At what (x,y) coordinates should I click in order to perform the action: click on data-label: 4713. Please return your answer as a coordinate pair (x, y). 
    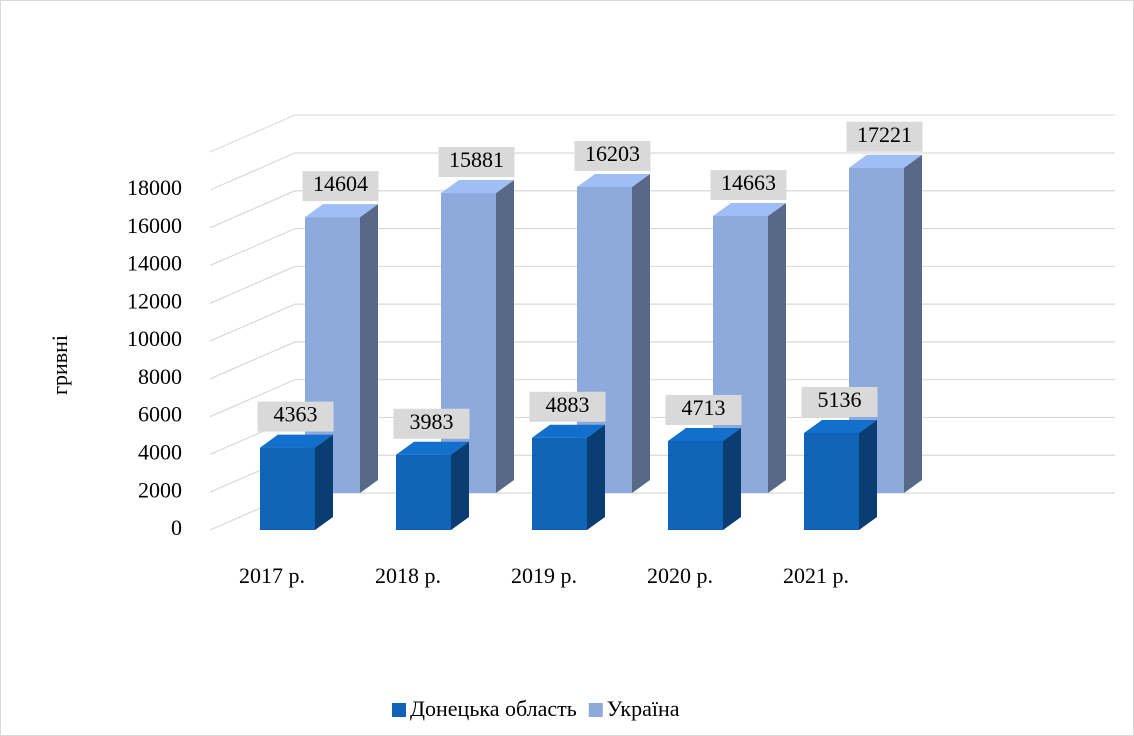
    Looking at the image, I should click on (704, 407).